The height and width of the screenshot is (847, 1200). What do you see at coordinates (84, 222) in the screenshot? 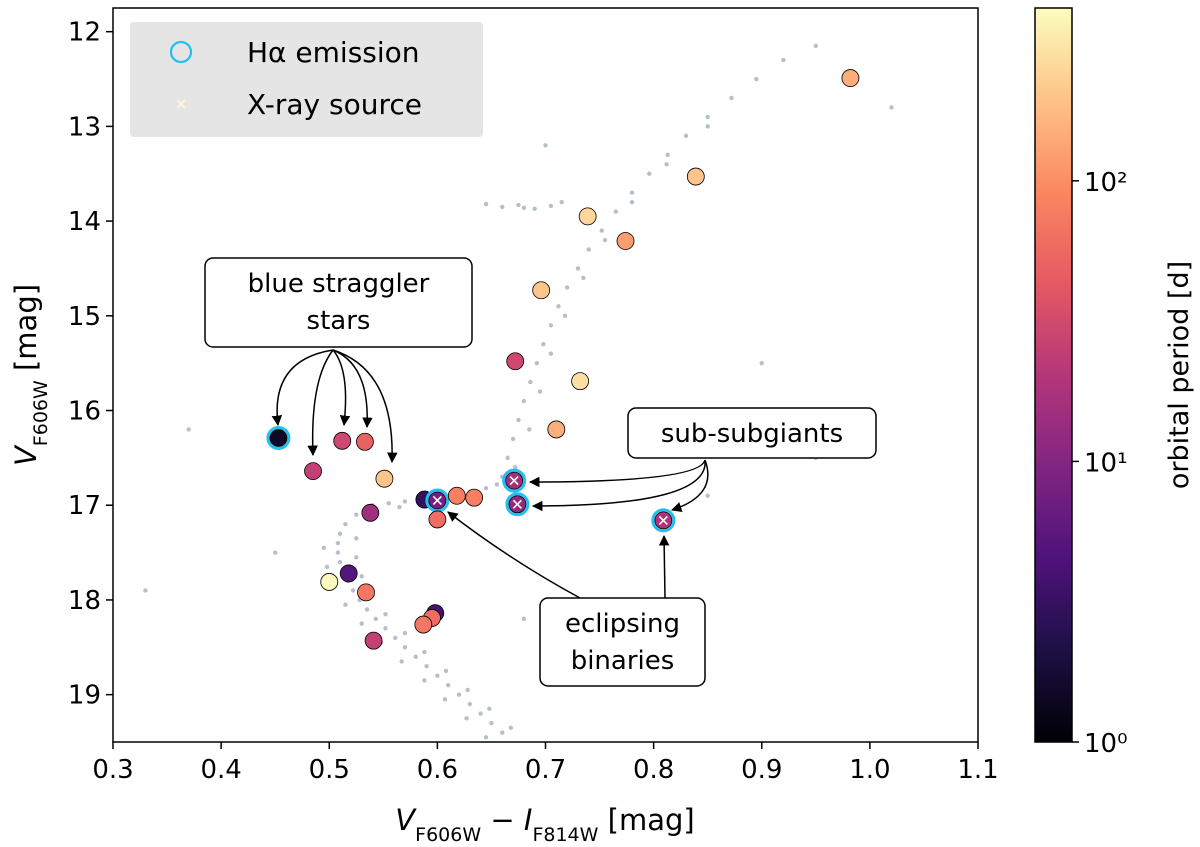
I see `y-tick-label: 14` at bounding box center [84, 222].